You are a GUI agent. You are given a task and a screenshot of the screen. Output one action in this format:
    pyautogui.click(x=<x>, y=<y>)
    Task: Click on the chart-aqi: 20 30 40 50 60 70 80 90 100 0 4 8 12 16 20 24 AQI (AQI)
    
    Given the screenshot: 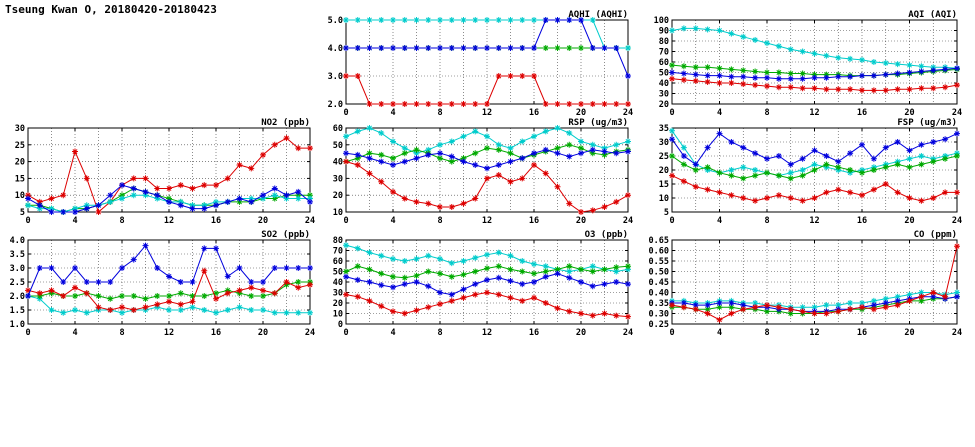 What is the action you would take?
    pyautogui.click(x=804, y=65)
    